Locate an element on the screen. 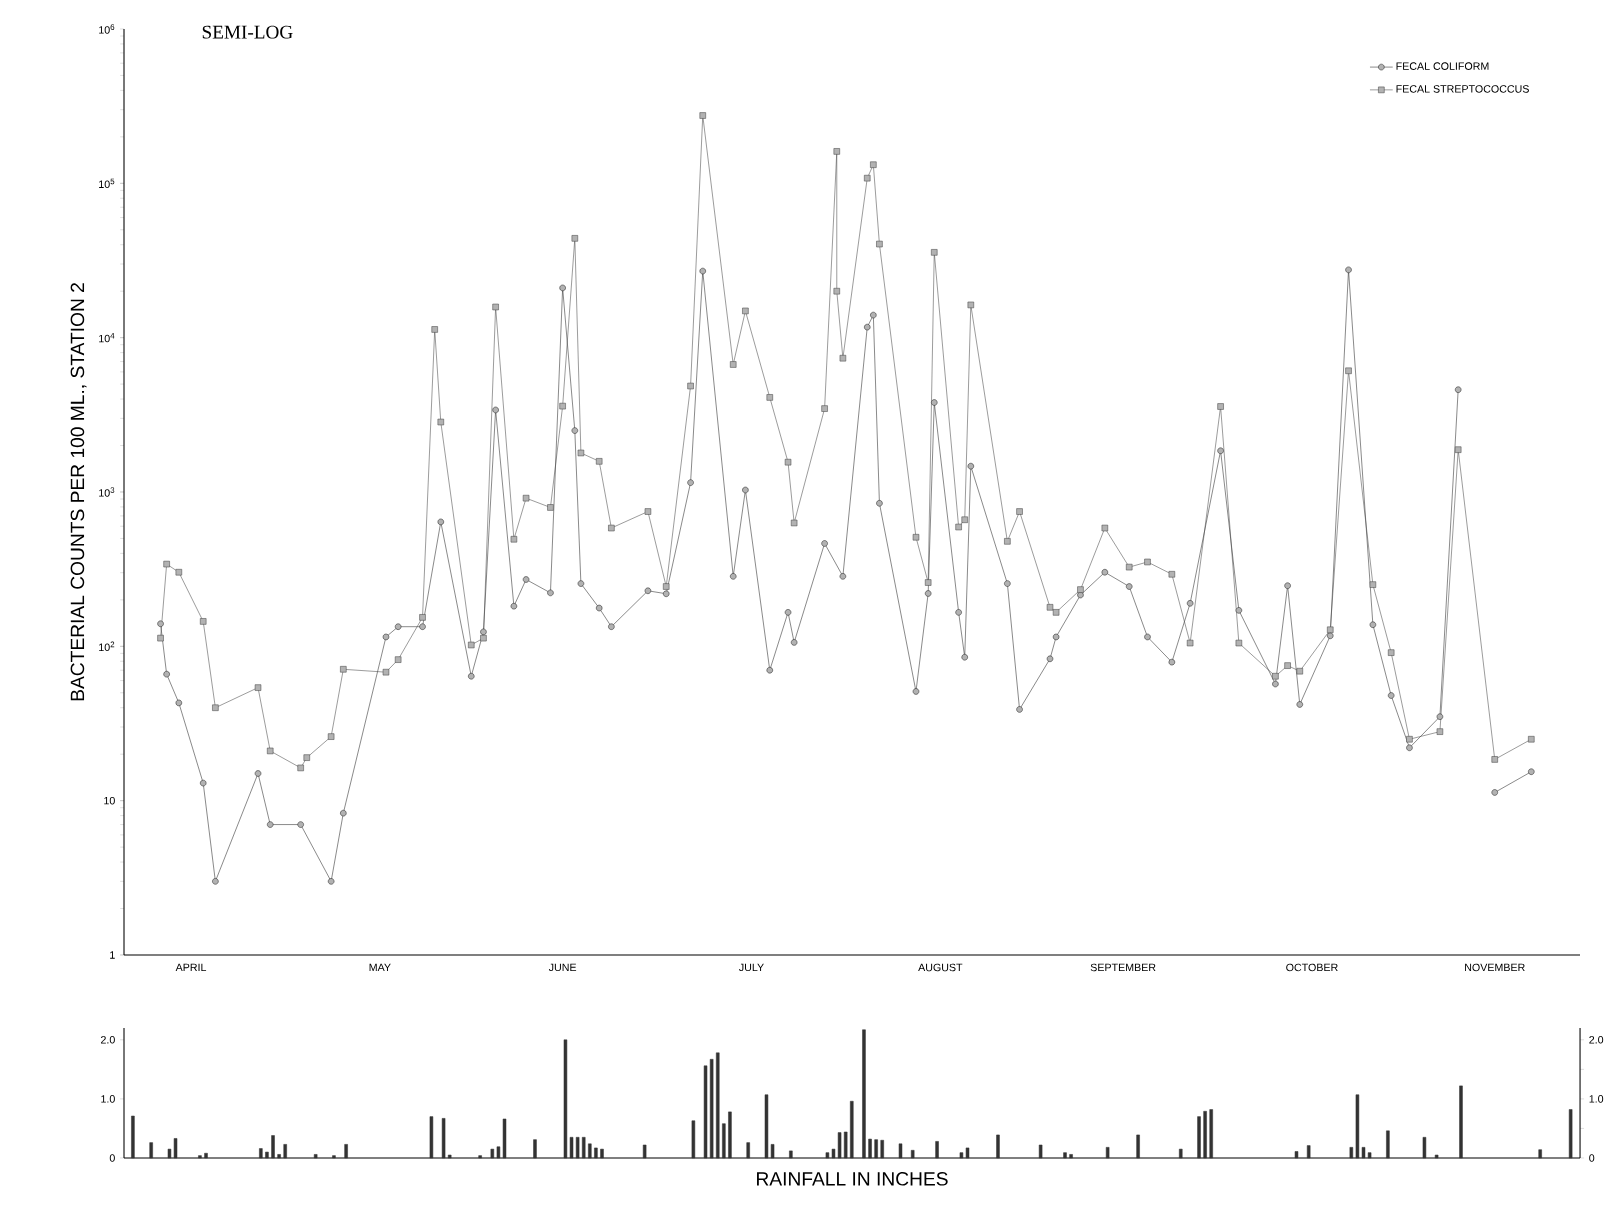 The width and height of the screenshot is (1614, 1219). x-tick-label: MAY is located at coordinates (380, 967).